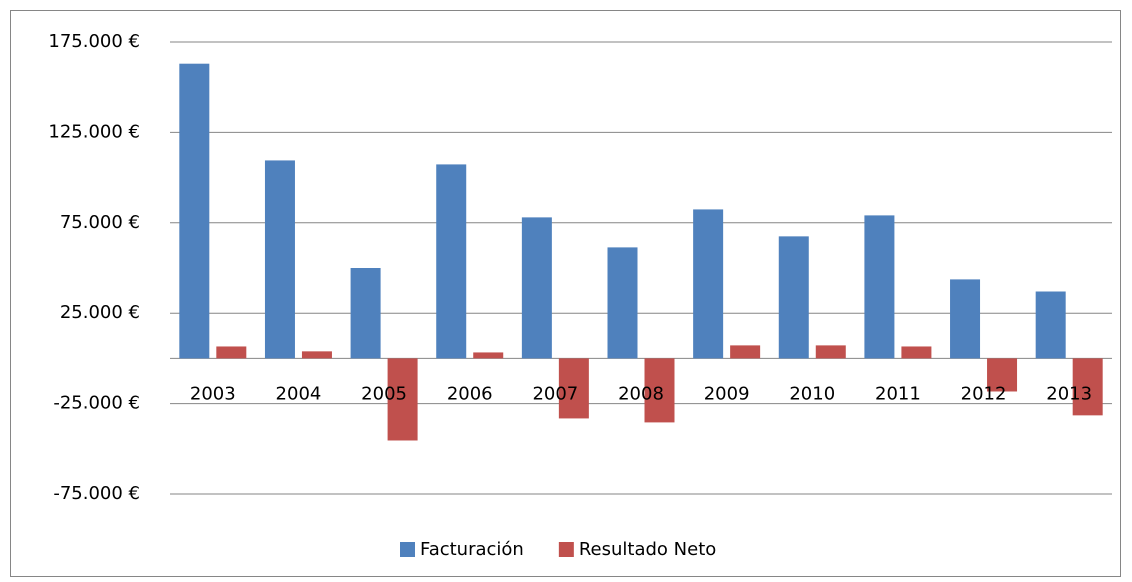  What do you see at coordinates (984, 393) in the screenshot?
I see `x-tick-label: 2012` at bounding box center [984, 393].